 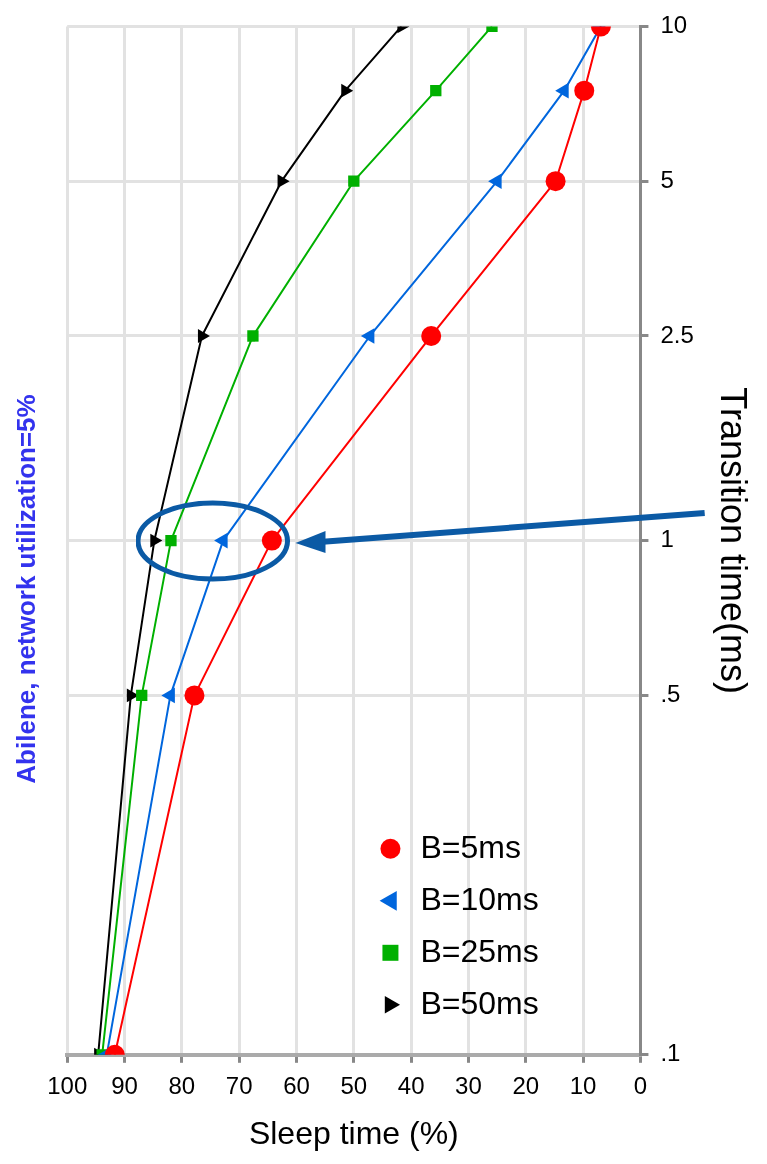 I want to click on x-tick-label: 50, so click(x=354, y=1085).